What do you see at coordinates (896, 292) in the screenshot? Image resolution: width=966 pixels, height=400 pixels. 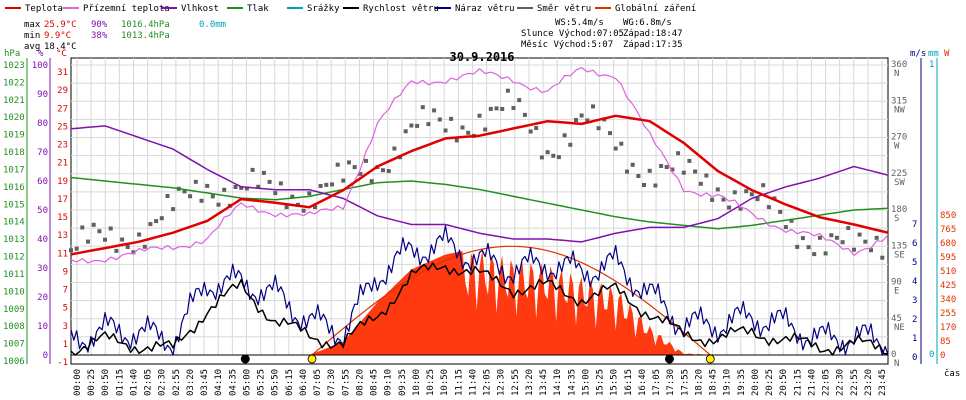 I see `tick-dir-name: E` at bounding box center [896, 292].